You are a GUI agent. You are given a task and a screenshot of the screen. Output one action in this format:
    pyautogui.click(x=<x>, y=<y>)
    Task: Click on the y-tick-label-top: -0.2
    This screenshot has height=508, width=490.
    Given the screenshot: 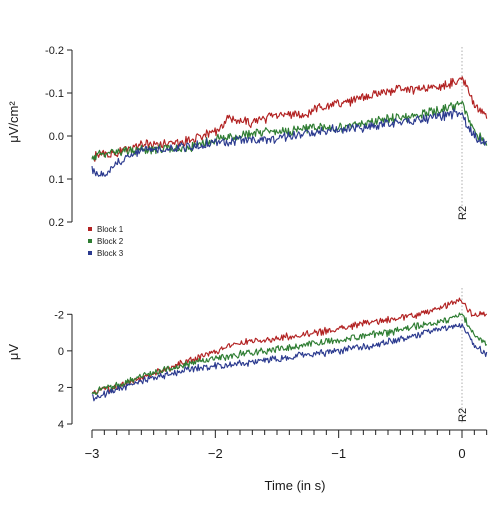 What is the action you would take?
    pyautogui.click(x=54, y=51)
    